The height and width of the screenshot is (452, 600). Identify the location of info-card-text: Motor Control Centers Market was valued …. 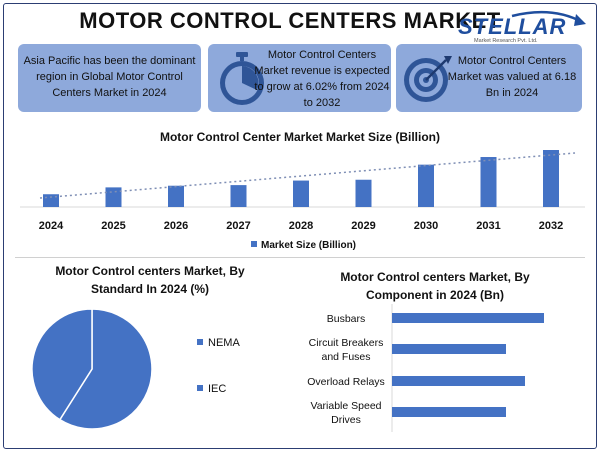
(512, 77).